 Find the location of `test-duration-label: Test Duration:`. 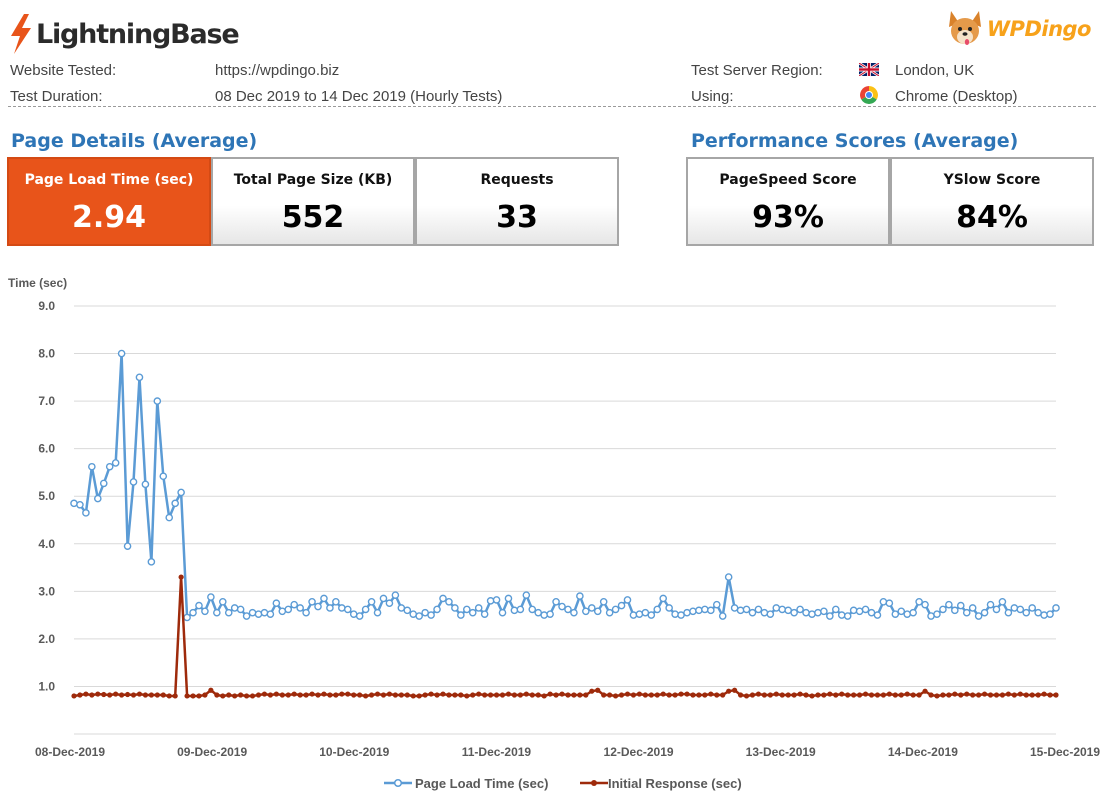

test-duration-label: Test Duration: is located at coordinates (56, 96).